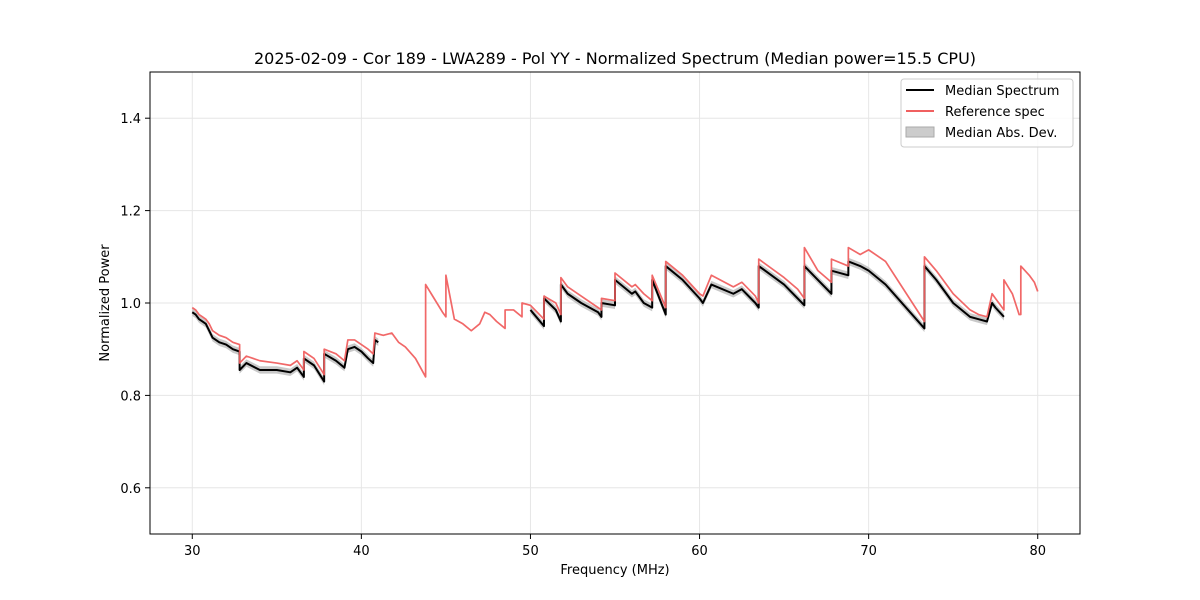 Image resolution: width=1200 pixels, height=600 pixels. What do you see at coordinates (105, 303) in the screenshot?
I see `y-axis-label: Normalized Power` at bounding box center [105, 303].